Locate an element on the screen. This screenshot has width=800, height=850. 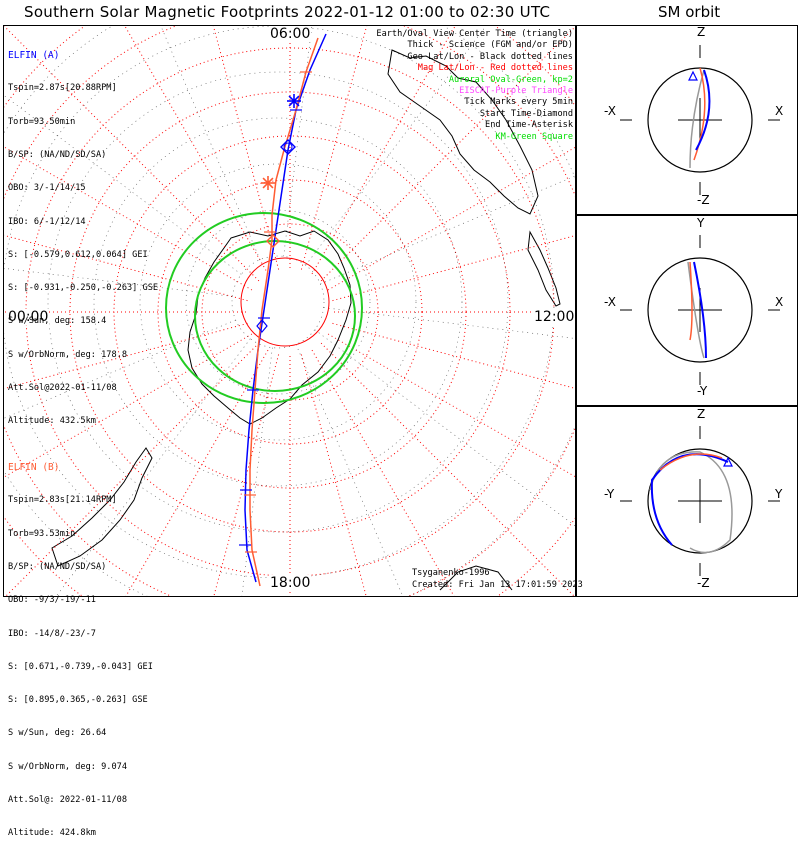
elfin-a-end-asterisk is located at coordinates (294, 101).